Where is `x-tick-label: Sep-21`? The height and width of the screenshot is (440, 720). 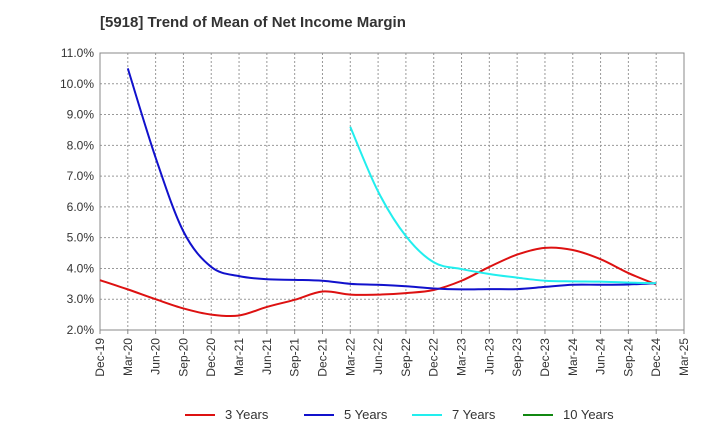 x-tick-label: Sep-21 is located at coordinates (295, 357).